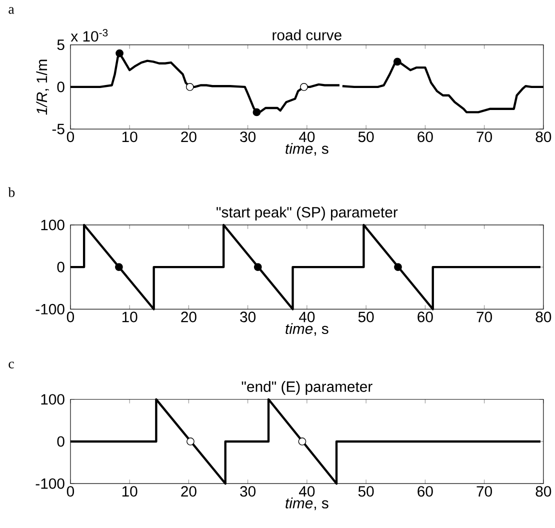  Describe the element at coordinates (307, 34) in the screenshot. I see `chart-title: road curve` at that location.